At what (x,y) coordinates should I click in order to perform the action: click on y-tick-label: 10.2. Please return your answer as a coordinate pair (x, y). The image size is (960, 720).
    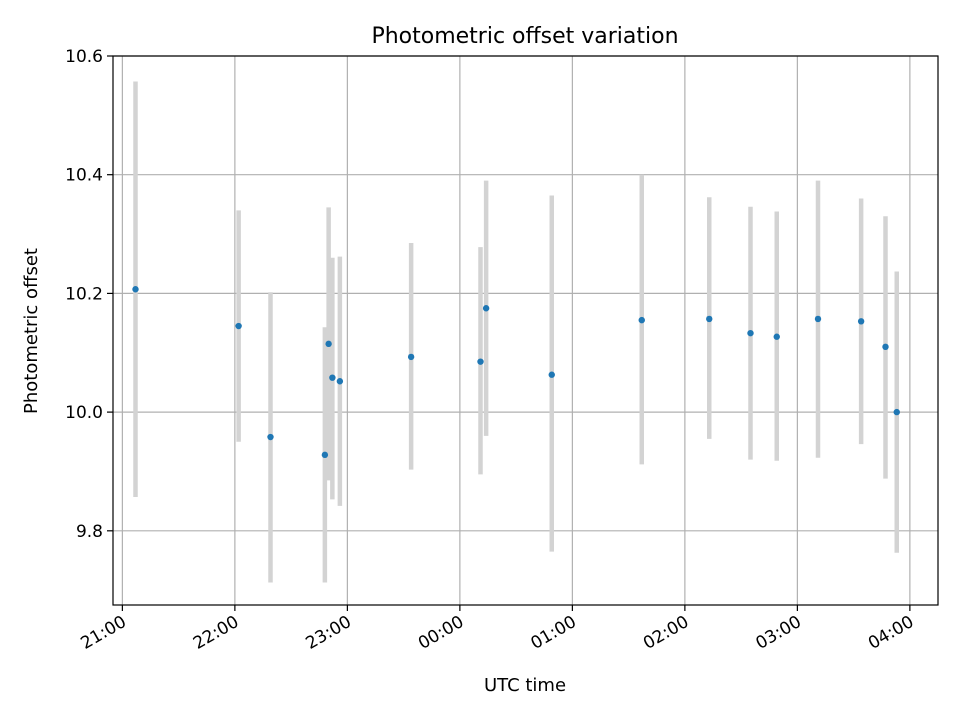
    Looking at the image, I should click on (84, 294).